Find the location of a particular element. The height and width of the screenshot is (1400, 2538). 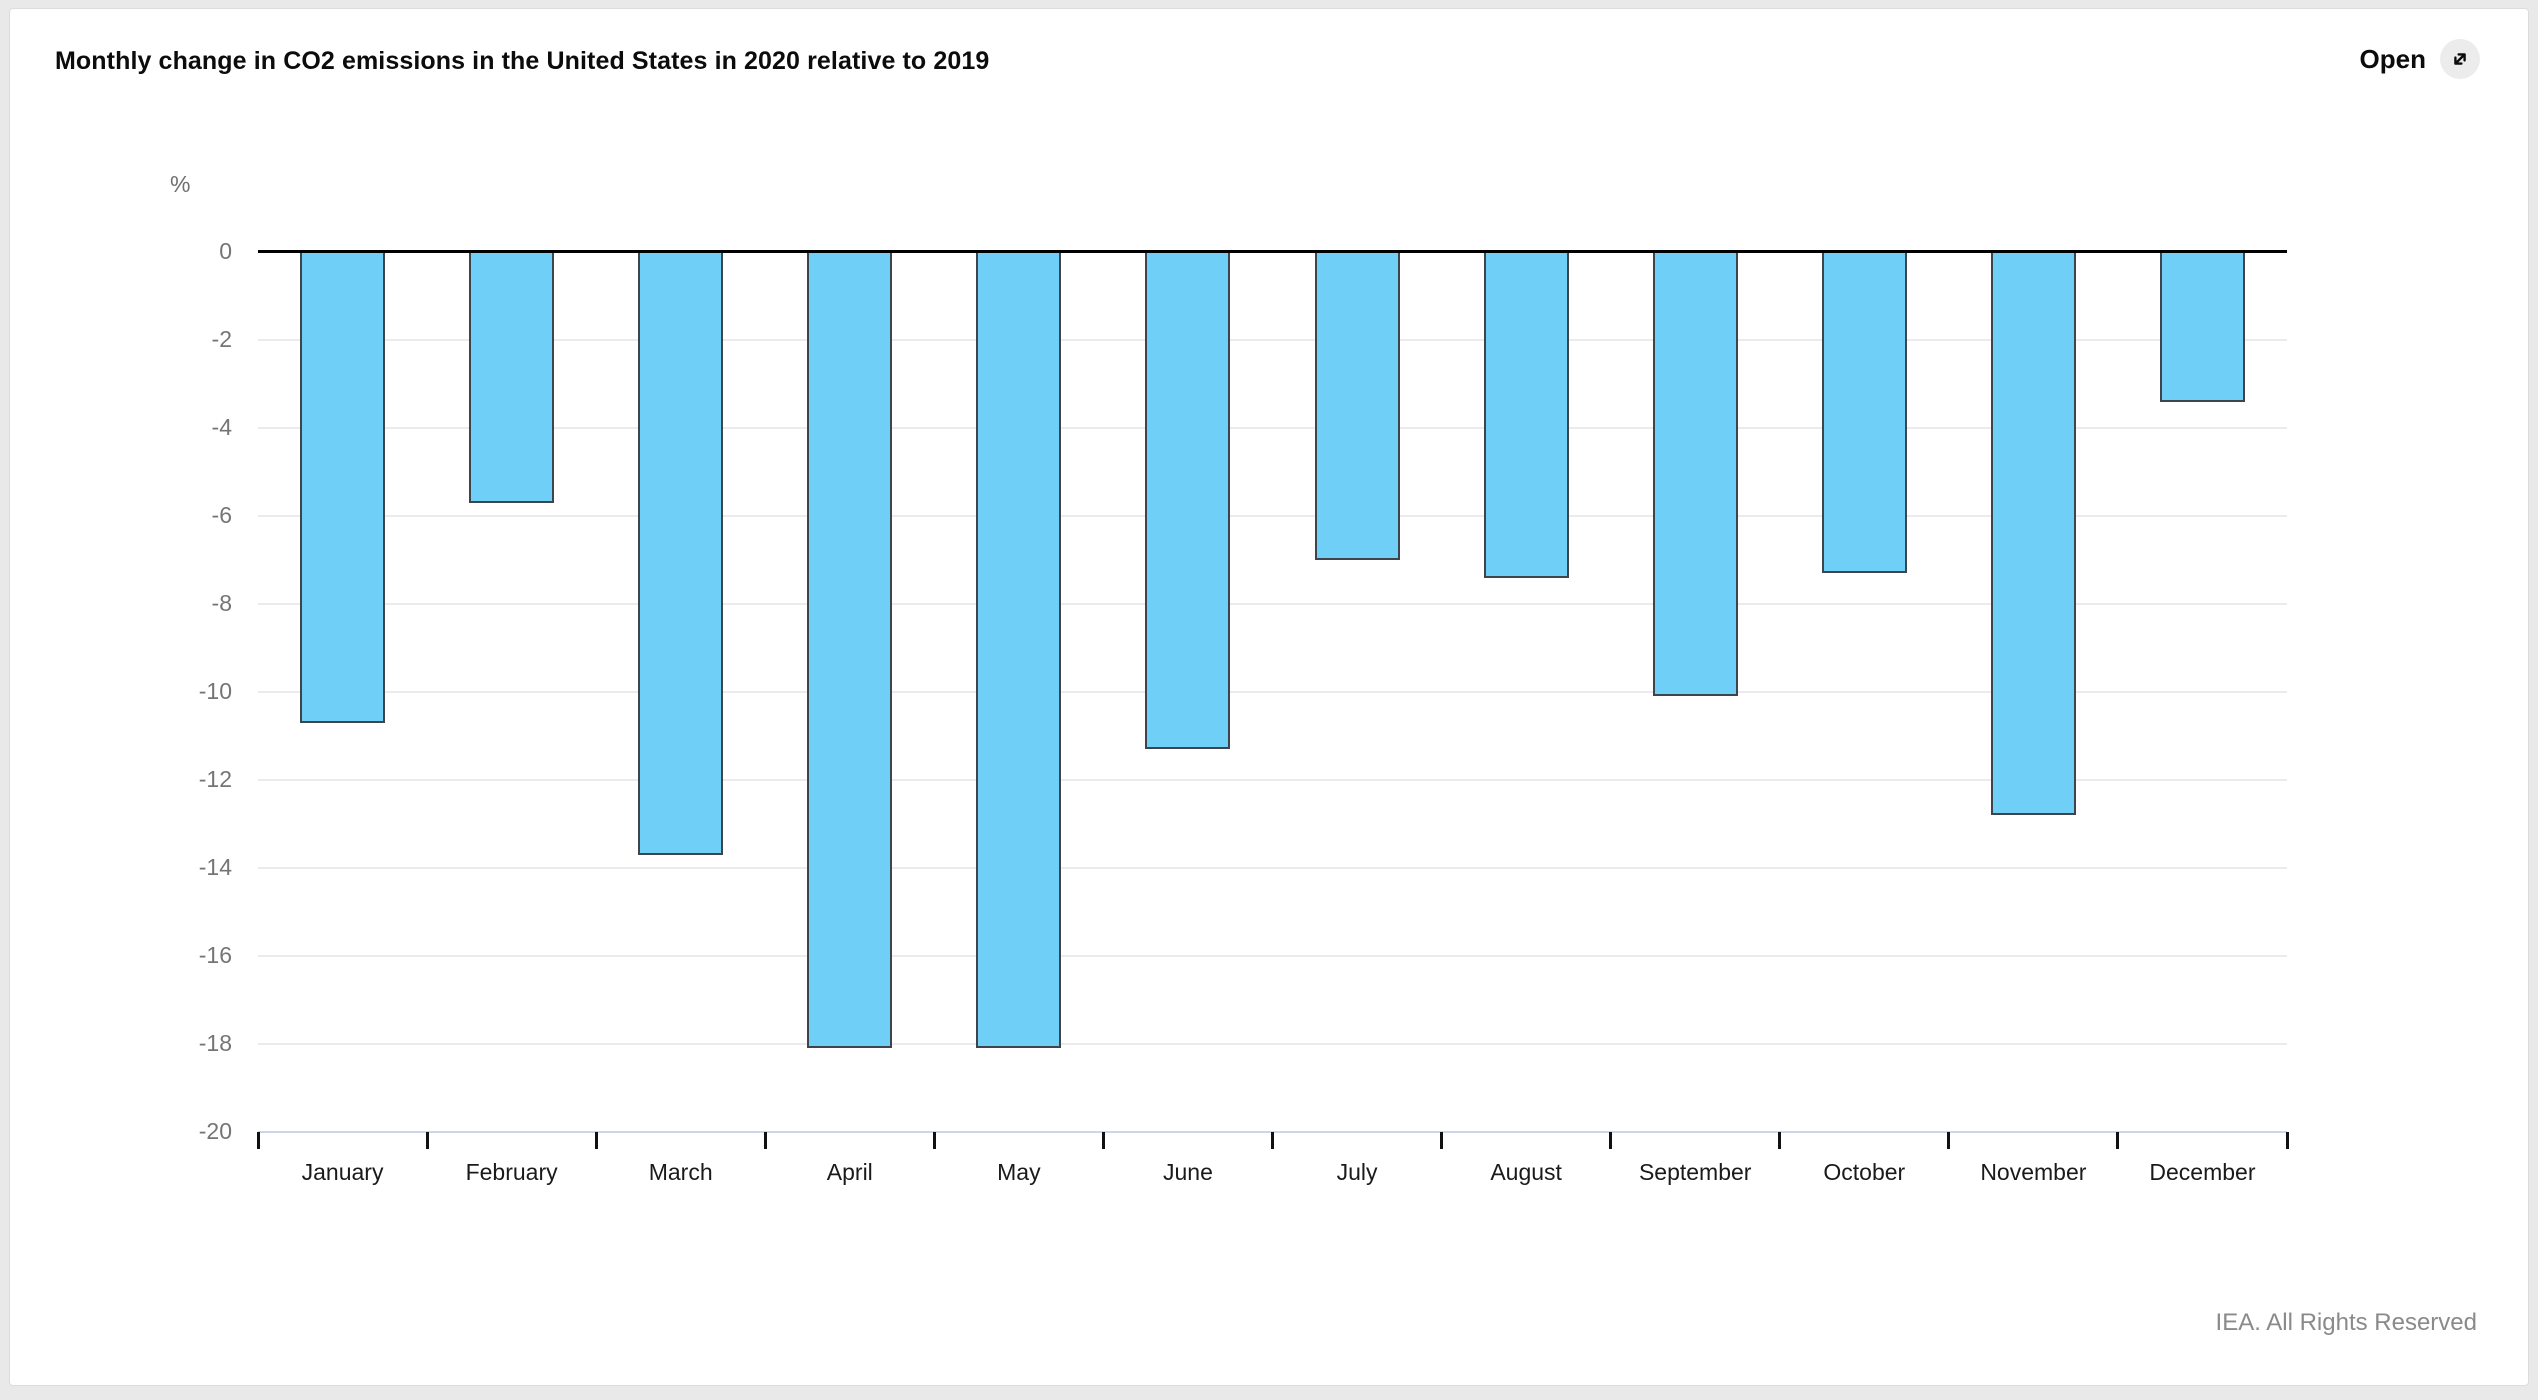

bar-june is located at coordinates (1188, 501).